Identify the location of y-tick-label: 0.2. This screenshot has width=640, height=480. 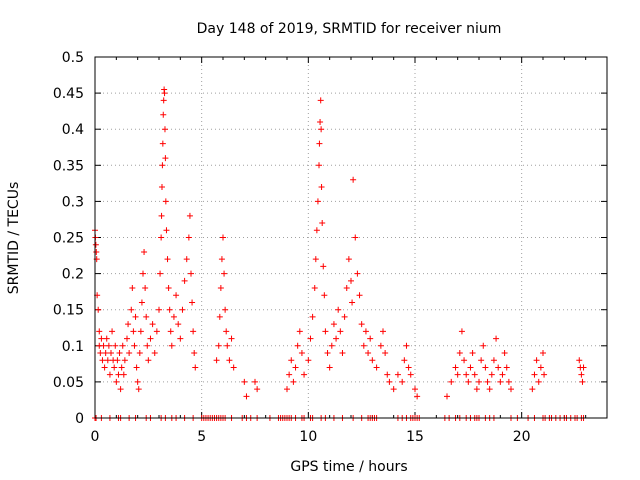
(73, 275).